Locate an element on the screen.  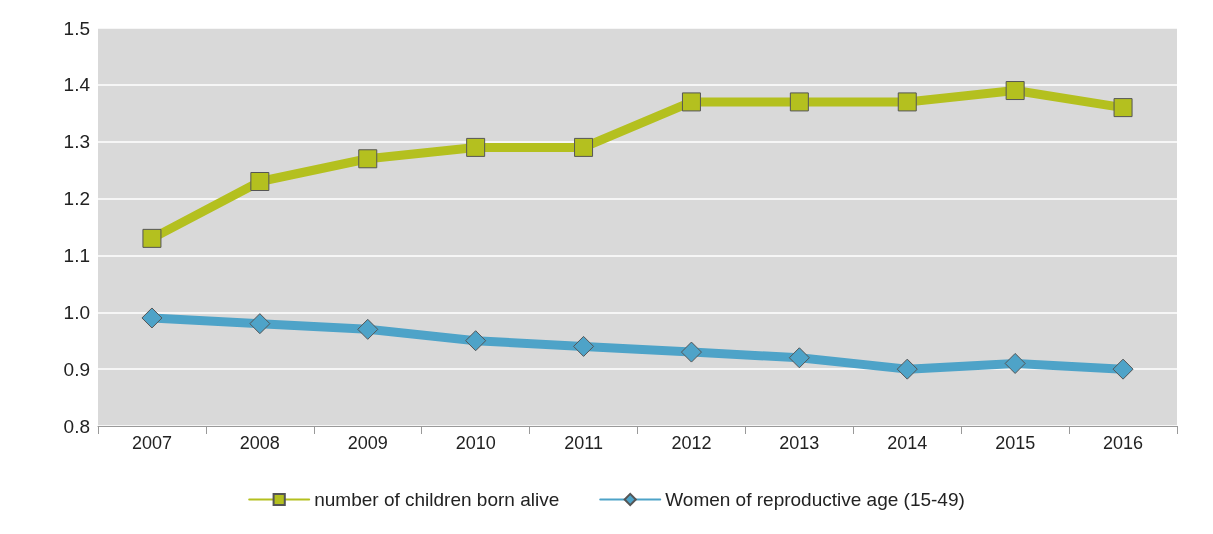
x-tick-label: 2013 is located at coordinates (799, 443).